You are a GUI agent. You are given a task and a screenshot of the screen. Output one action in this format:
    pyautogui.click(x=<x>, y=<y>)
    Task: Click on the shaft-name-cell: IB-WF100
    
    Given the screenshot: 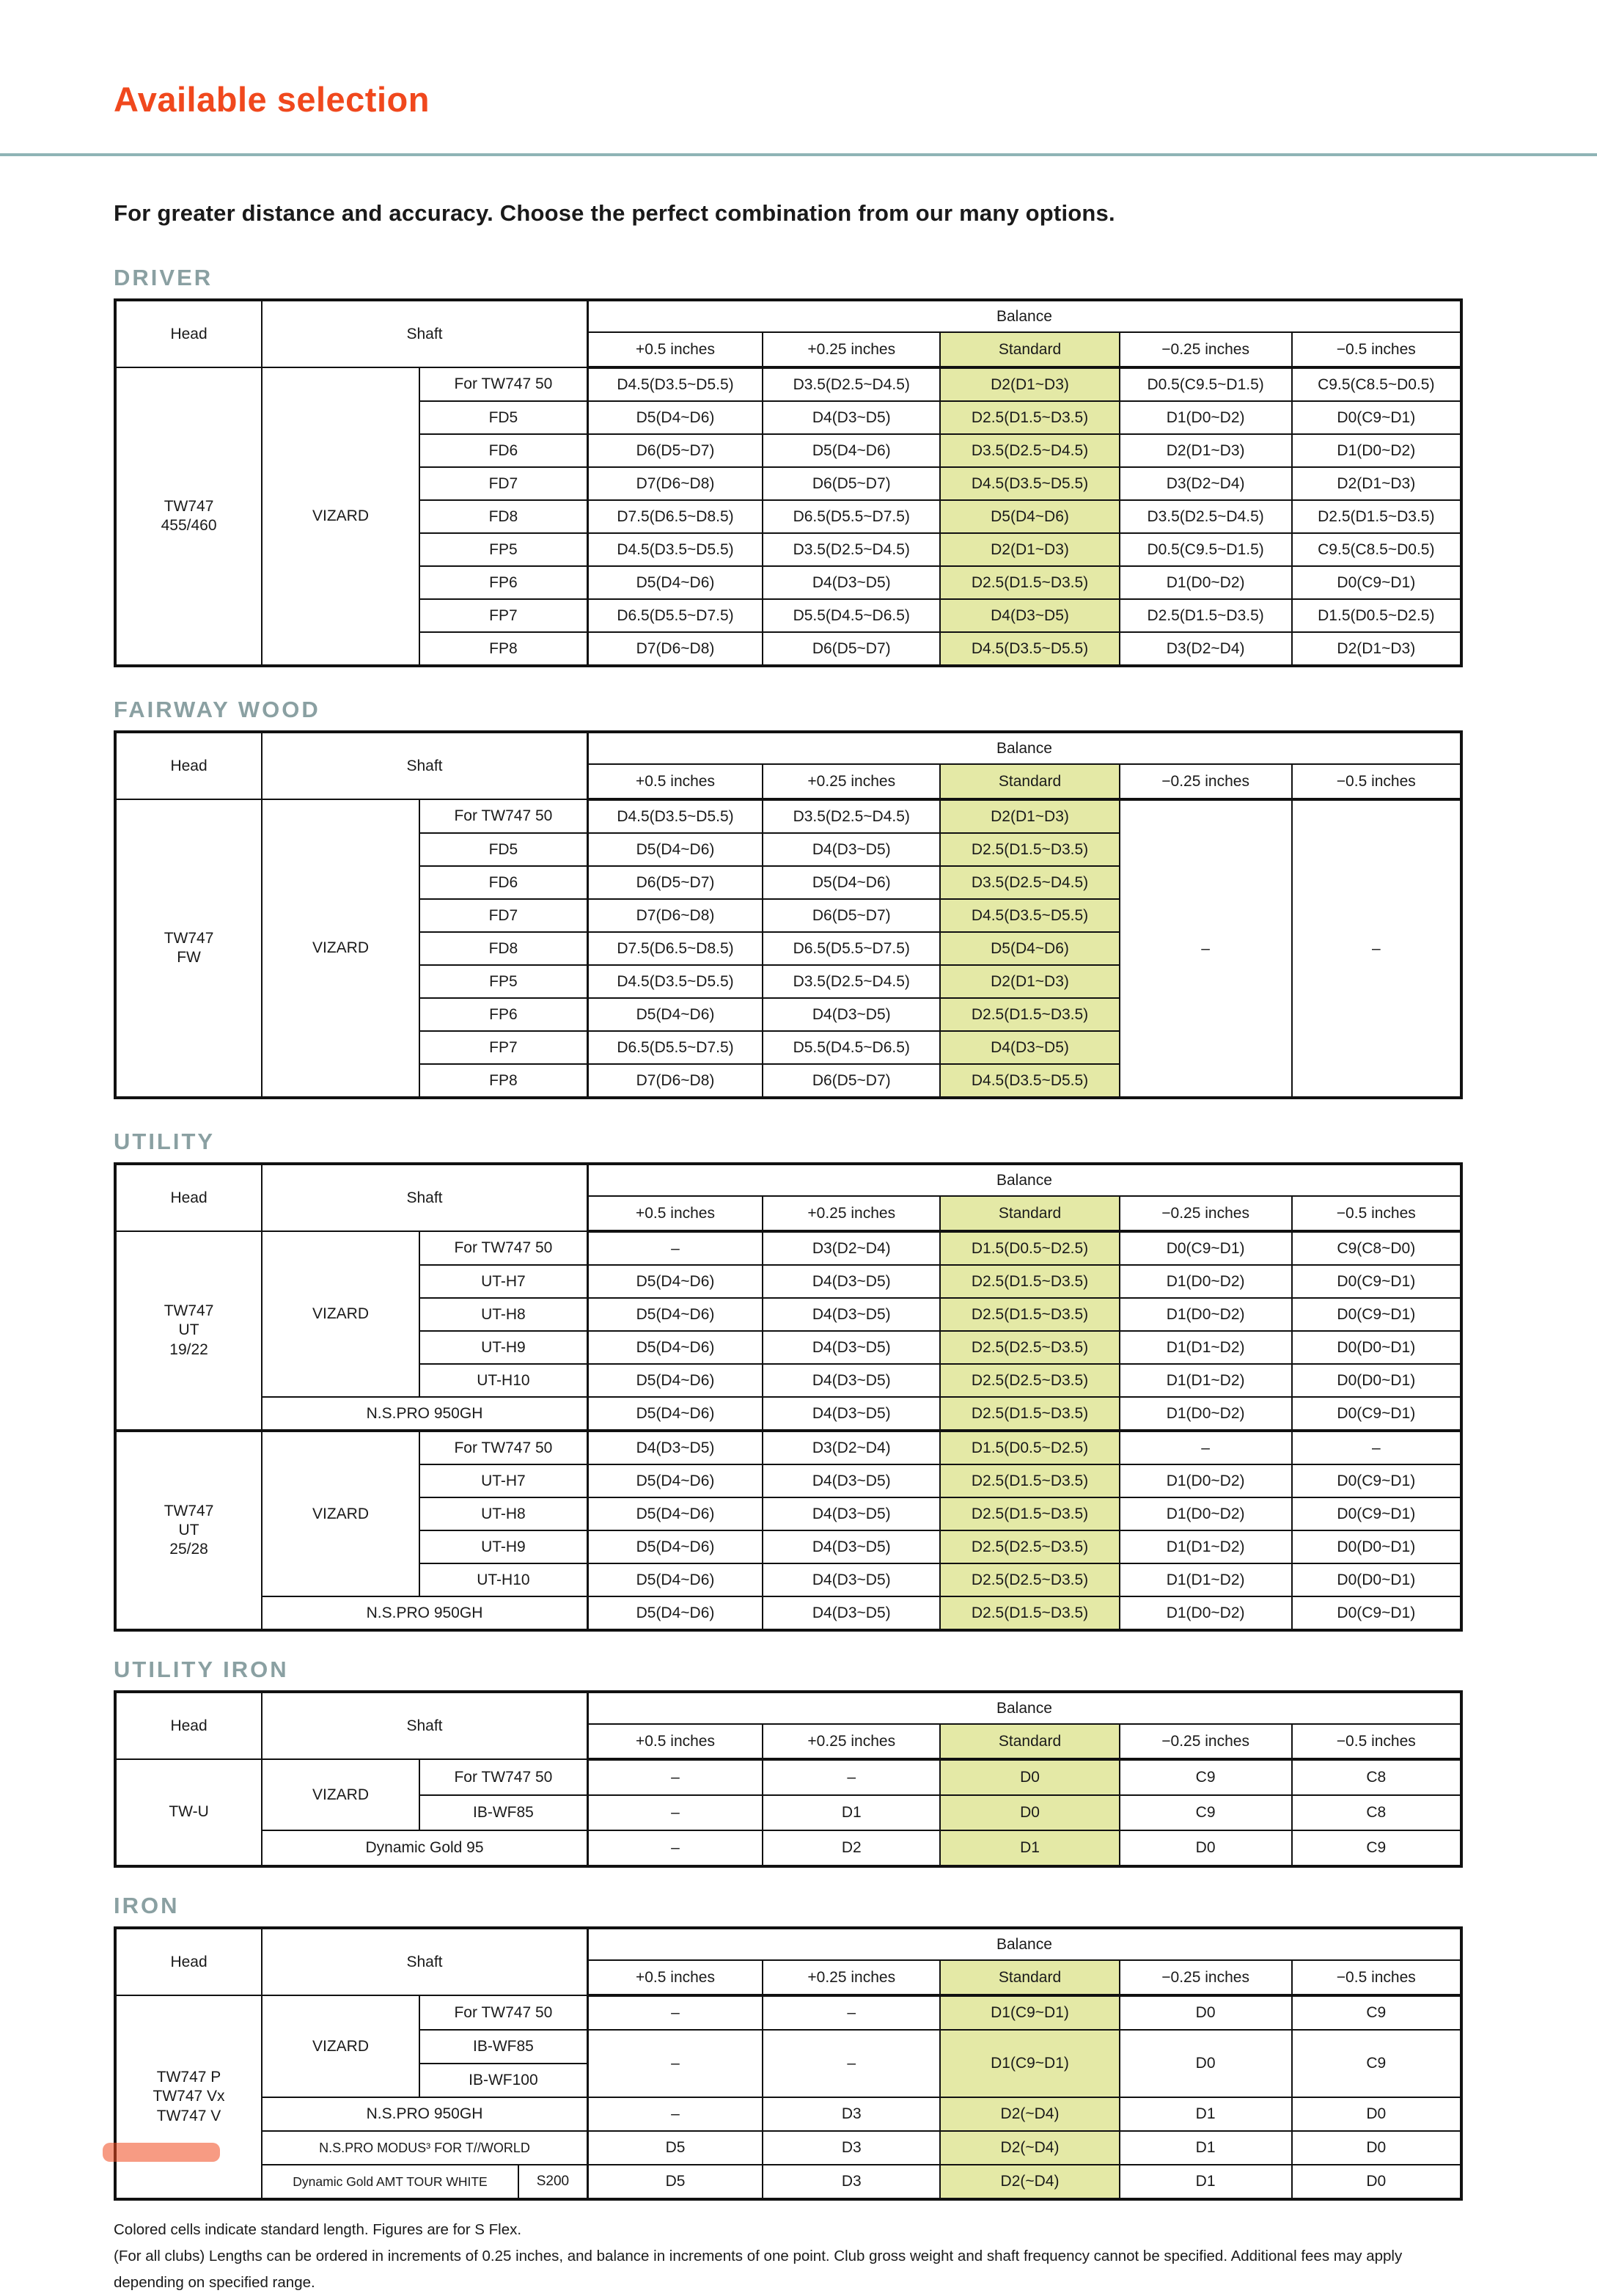 What is the action you would take?
    pyautogui.click(x=504, y=2080)
    